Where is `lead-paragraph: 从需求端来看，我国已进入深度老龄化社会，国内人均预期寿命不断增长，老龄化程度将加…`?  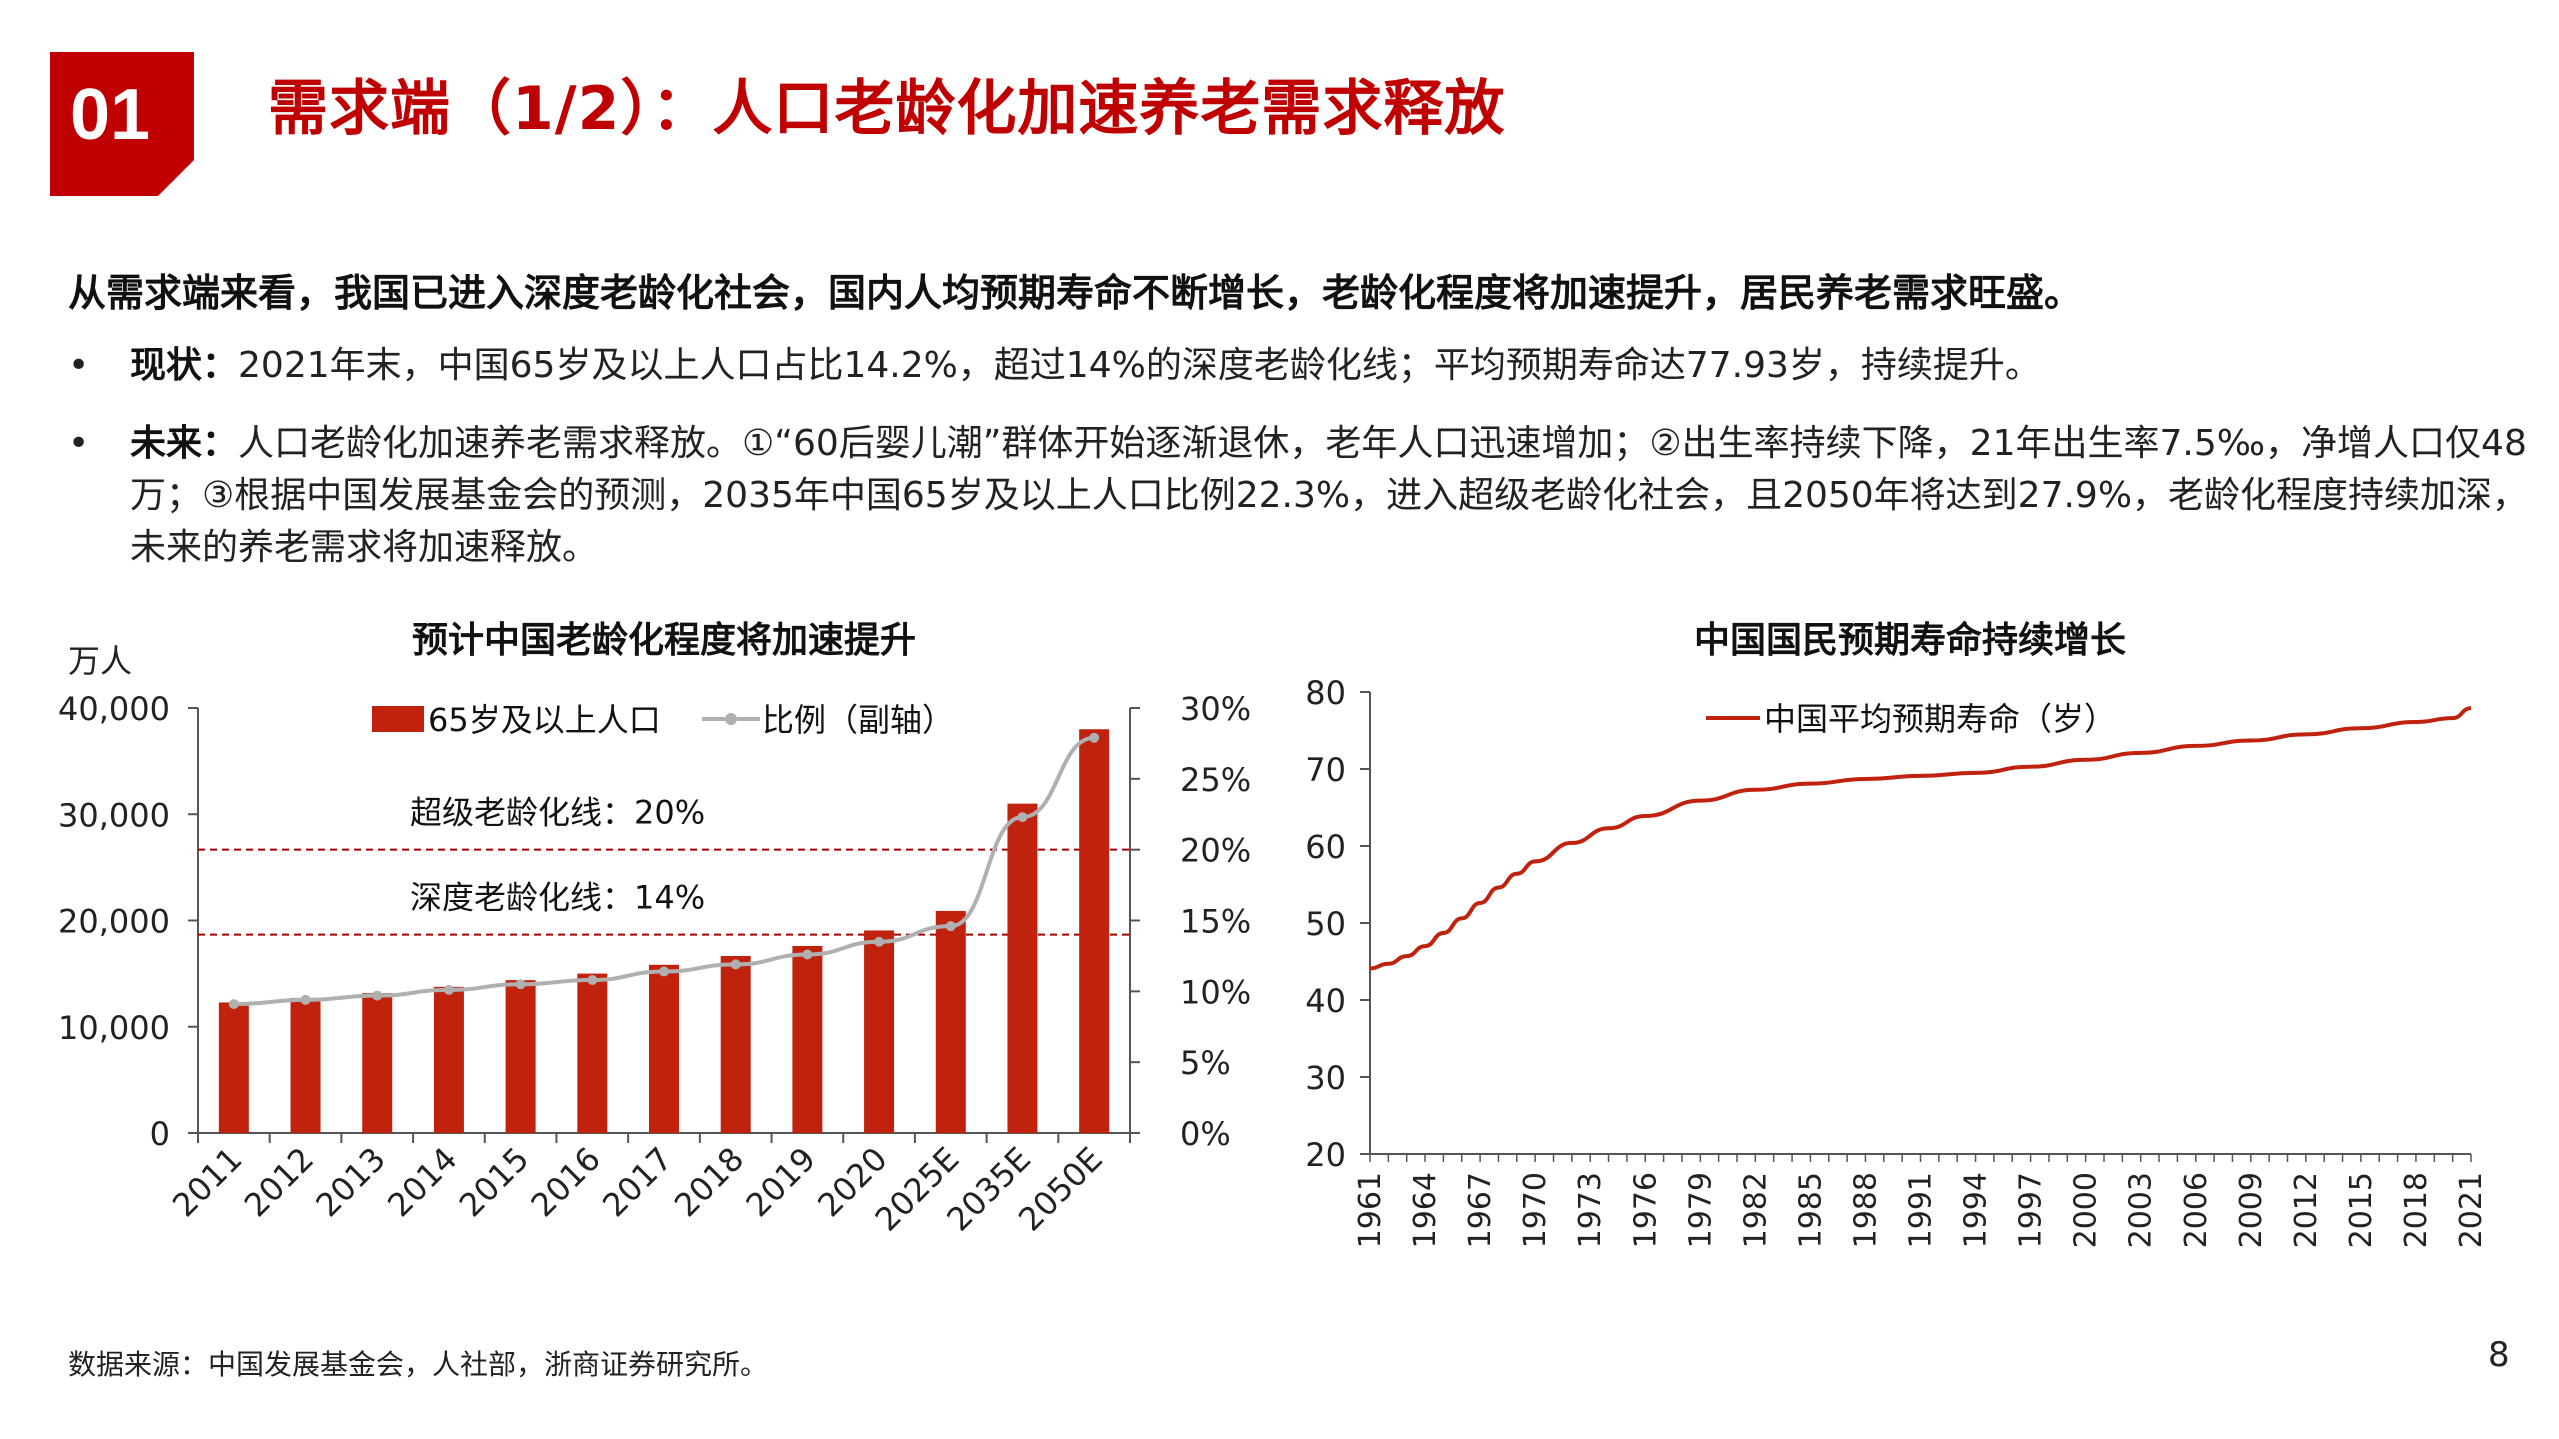
lead-paragraph: 从需求端来看，我国已进入深度老龄化社会，国内人均预期寿命不断增长，老龄化程度将加… is located at coordinates (1075, 293).